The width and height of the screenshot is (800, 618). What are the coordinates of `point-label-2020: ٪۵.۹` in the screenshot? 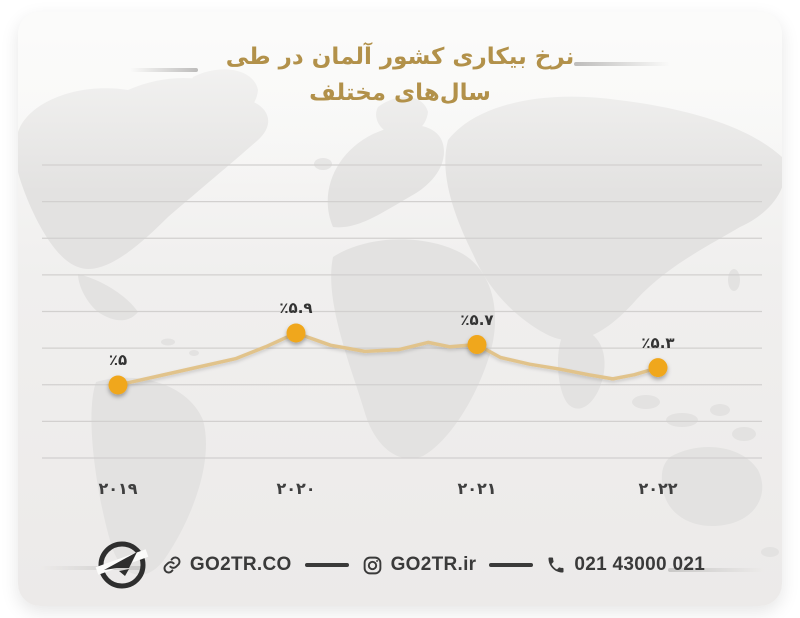 It's located at (296, 307).